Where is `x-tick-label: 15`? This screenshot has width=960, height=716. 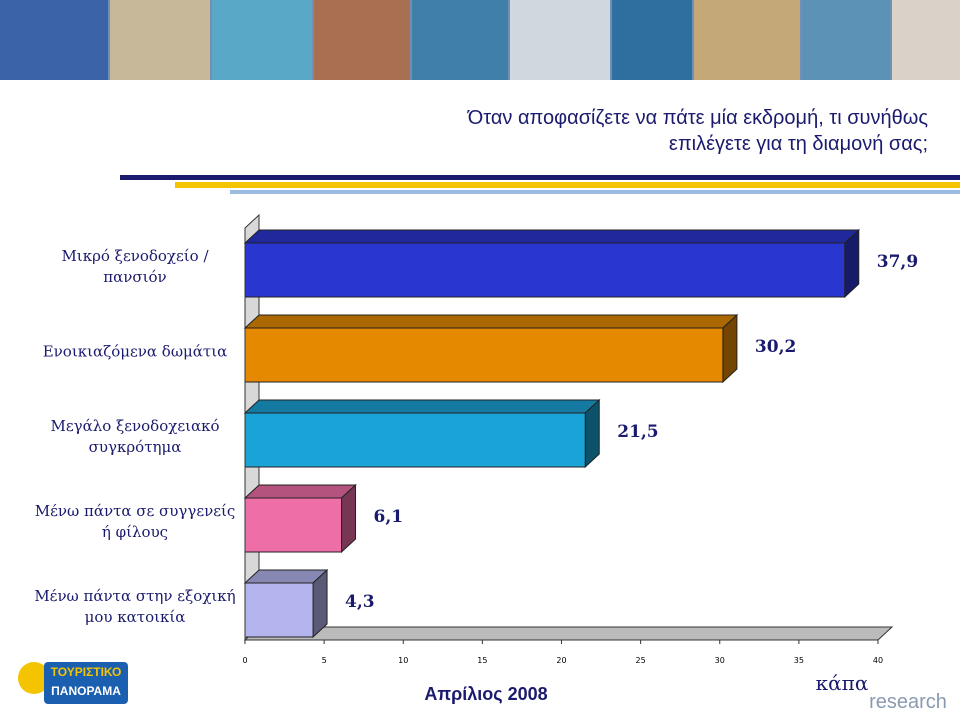 x-tick-label: 15 is located at coordinates (482, 660).